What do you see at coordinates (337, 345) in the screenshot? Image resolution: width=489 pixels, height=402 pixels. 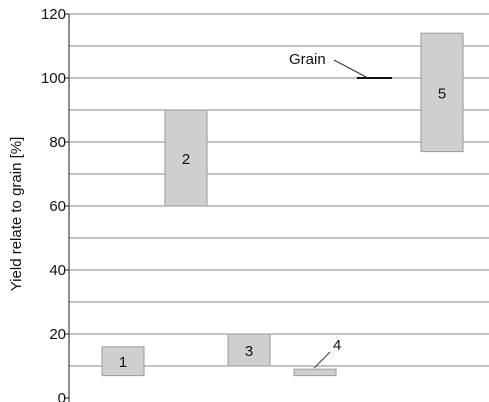 I see `annotation-4: 4` at bounding box center [337, 345].